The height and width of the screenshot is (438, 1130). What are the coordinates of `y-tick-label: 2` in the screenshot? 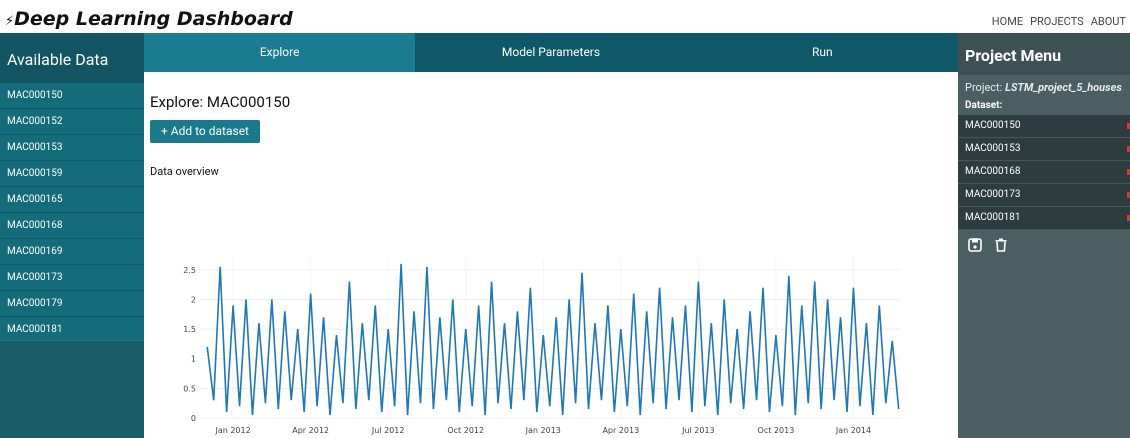 It's located at (193, 299).